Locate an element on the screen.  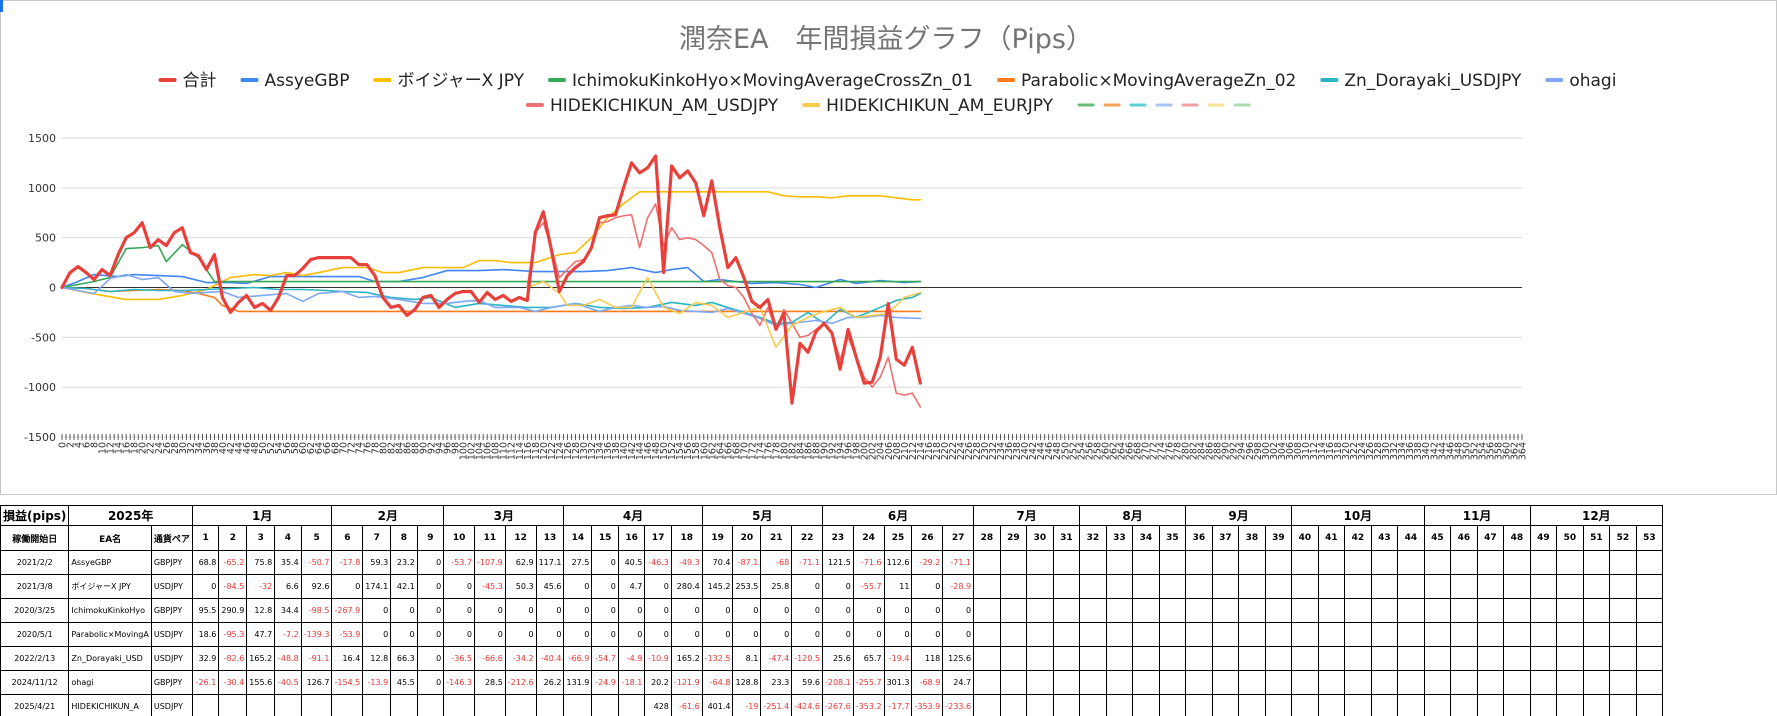
month-header: 1月 is located at coordinates (262, 515).